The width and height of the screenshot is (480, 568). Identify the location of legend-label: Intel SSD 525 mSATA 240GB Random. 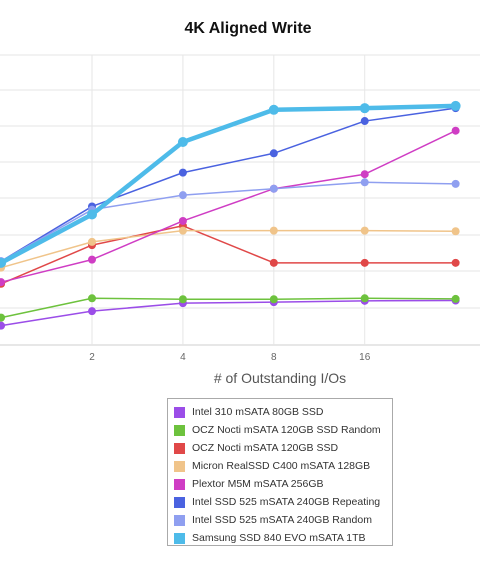
(282, 520).